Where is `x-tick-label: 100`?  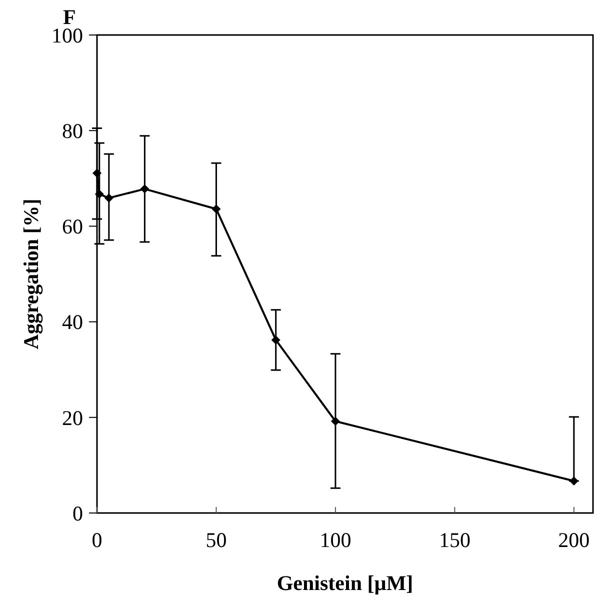 x-tick-label: 100 is located at coordinates (336, 540).